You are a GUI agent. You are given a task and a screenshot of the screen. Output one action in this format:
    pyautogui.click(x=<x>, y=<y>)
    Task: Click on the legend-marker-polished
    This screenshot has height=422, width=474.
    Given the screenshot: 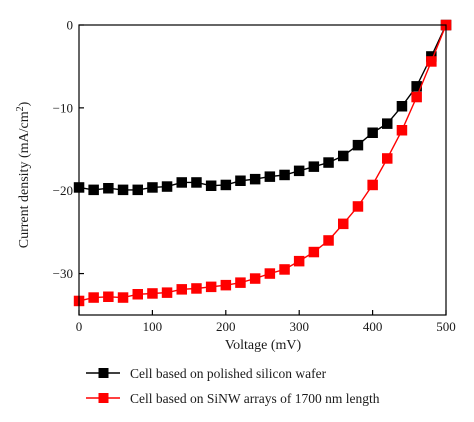 What is the action you would take?
    pyautogui.click(x=103, y=373)
    